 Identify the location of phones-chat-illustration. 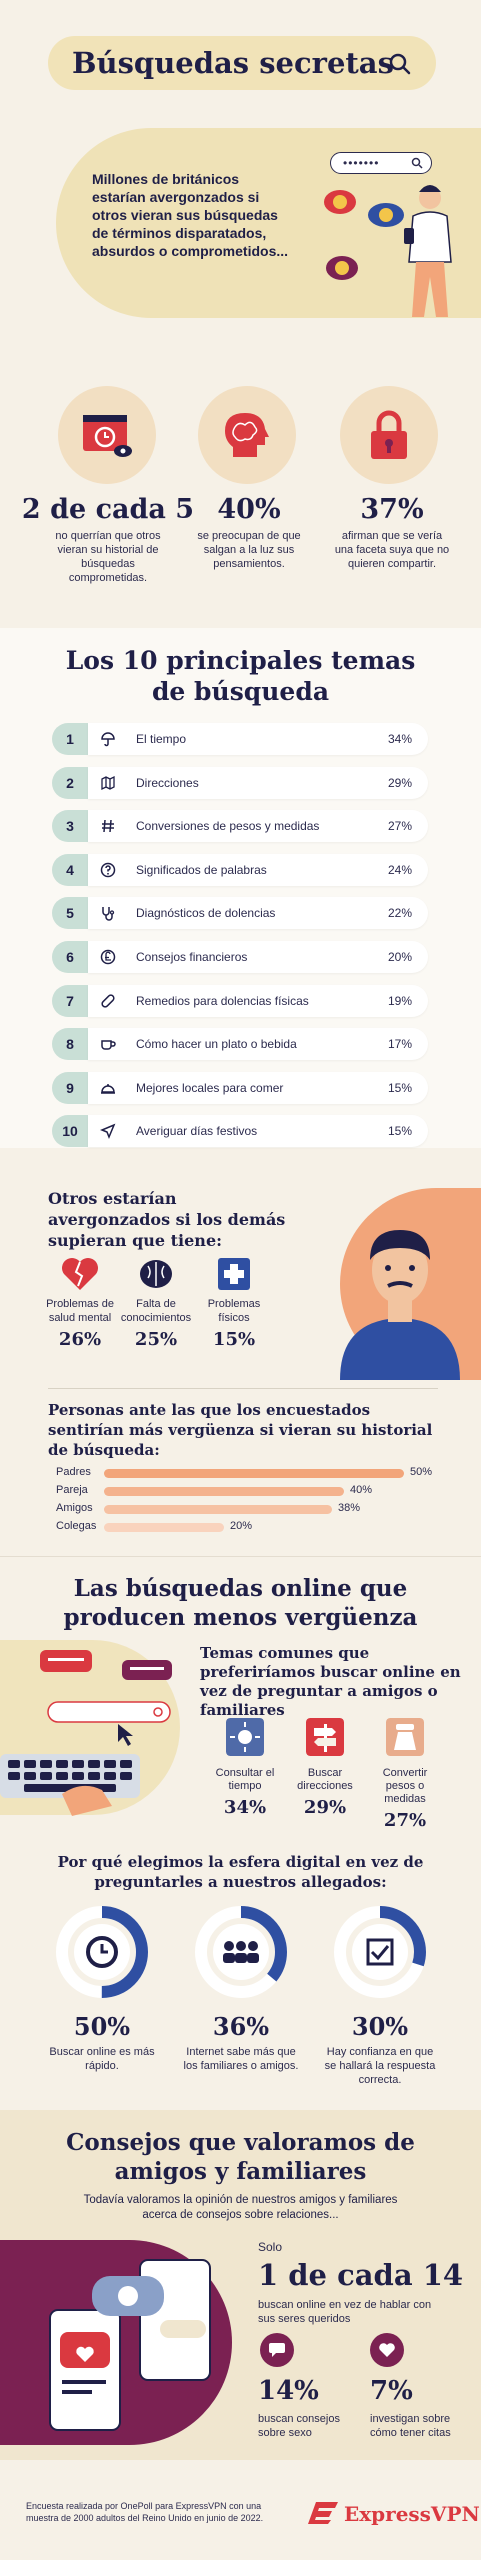
(130, 2345).